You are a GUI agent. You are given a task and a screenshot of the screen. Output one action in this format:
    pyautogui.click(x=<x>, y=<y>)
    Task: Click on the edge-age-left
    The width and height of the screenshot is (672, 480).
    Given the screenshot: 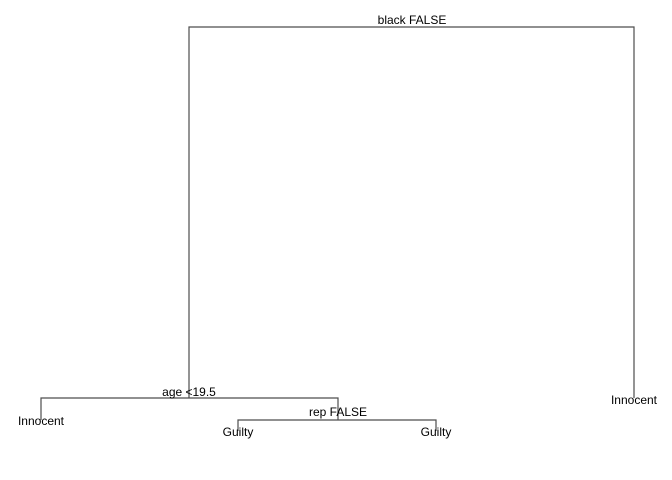 What is the action you would take?
    pyautogui.click(x=114, y=408)
    